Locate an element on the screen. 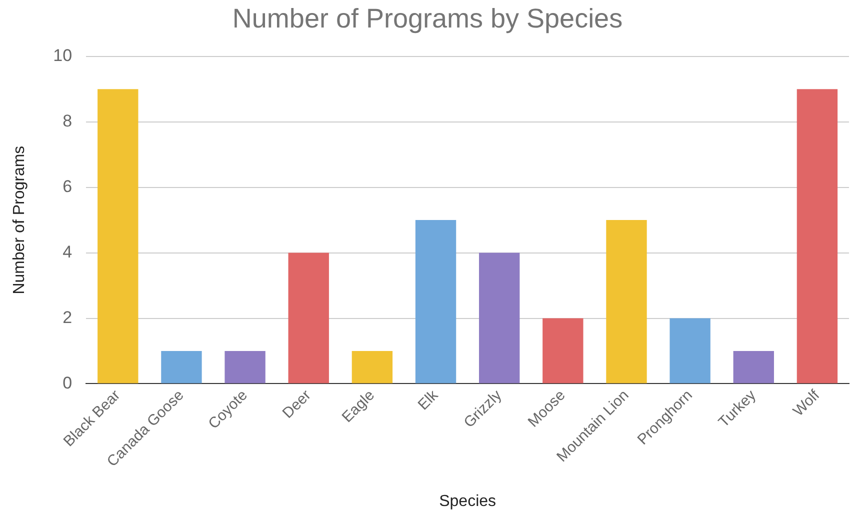 The image size is (855, 517). y-tick-label: 0 is located at coordinates (67, 382).